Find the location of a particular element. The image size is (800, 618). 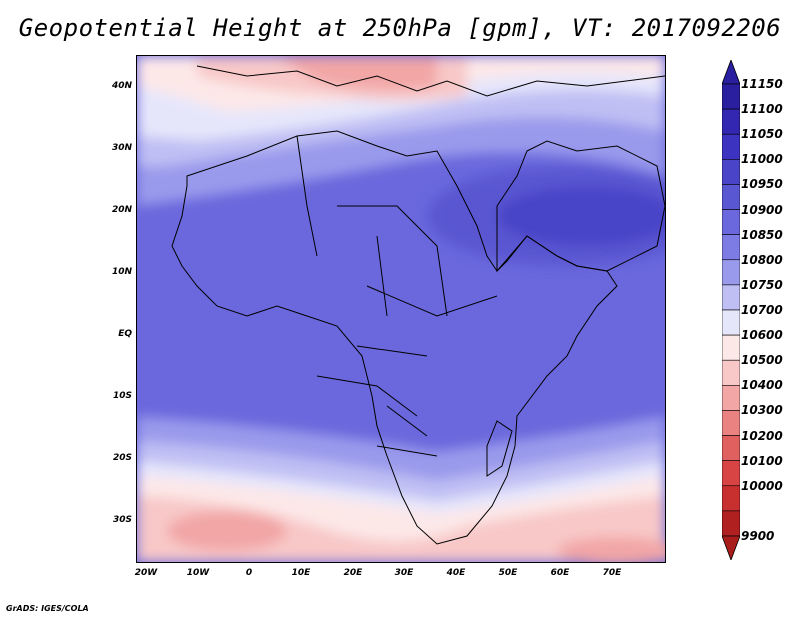

lat-label-eq: EQ is located at coordinates (125, 334).